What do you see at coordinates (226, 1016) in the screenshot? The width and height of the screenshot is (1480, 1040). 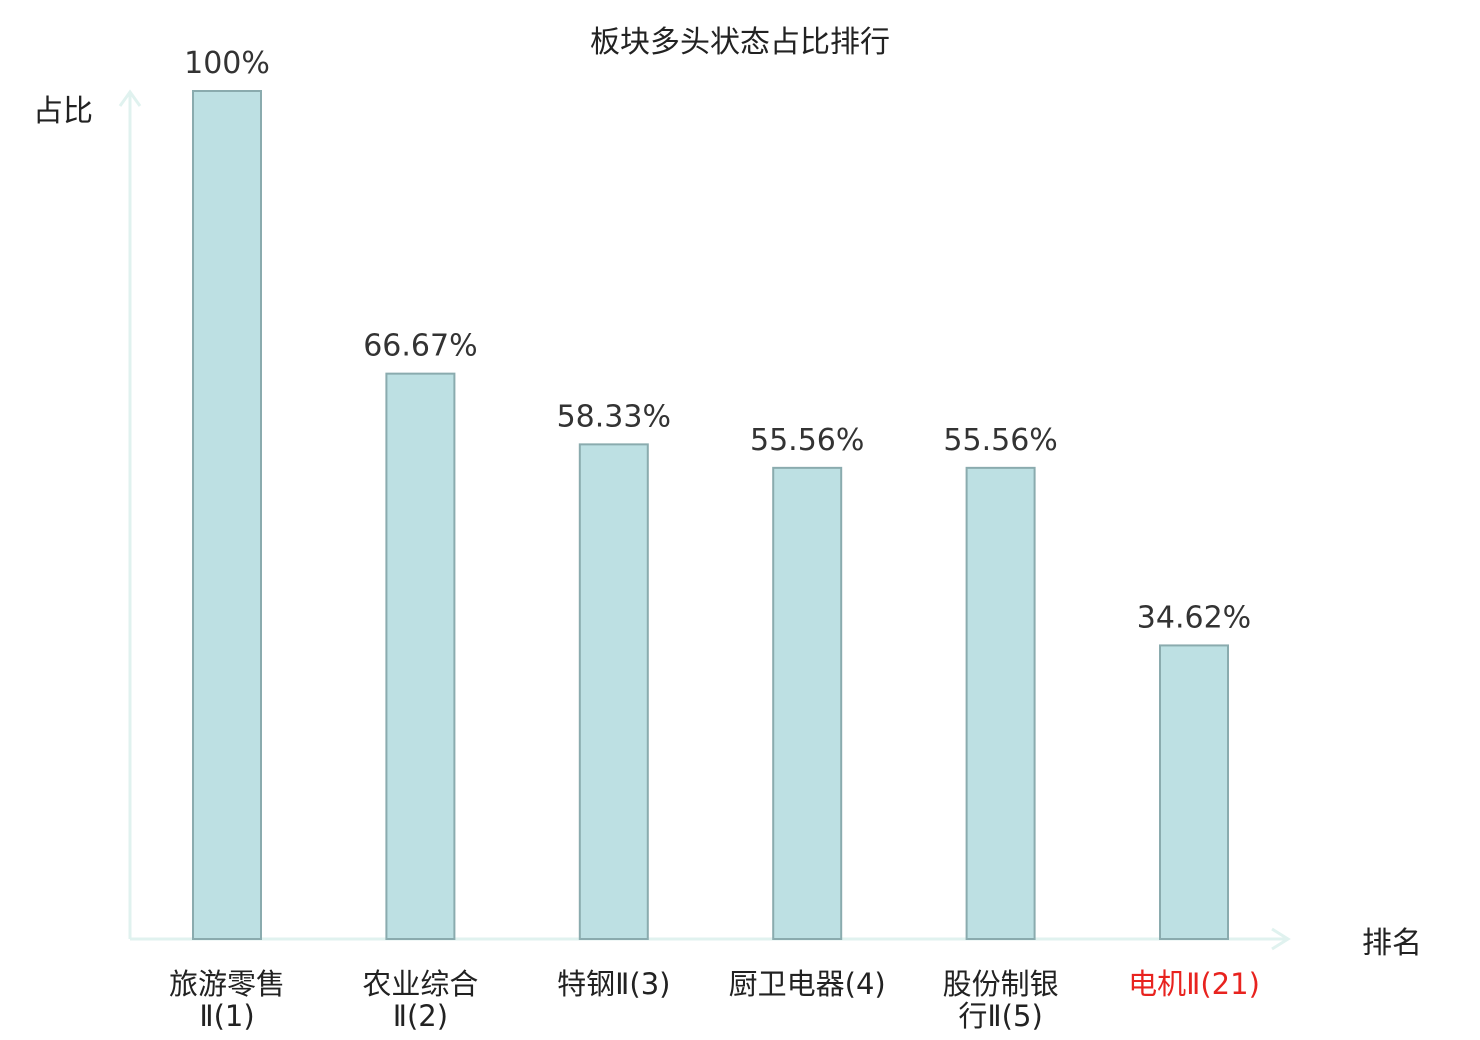 I see `category-label-1-line2: Ⅱ(1)` at bounding box center [226, 1016].